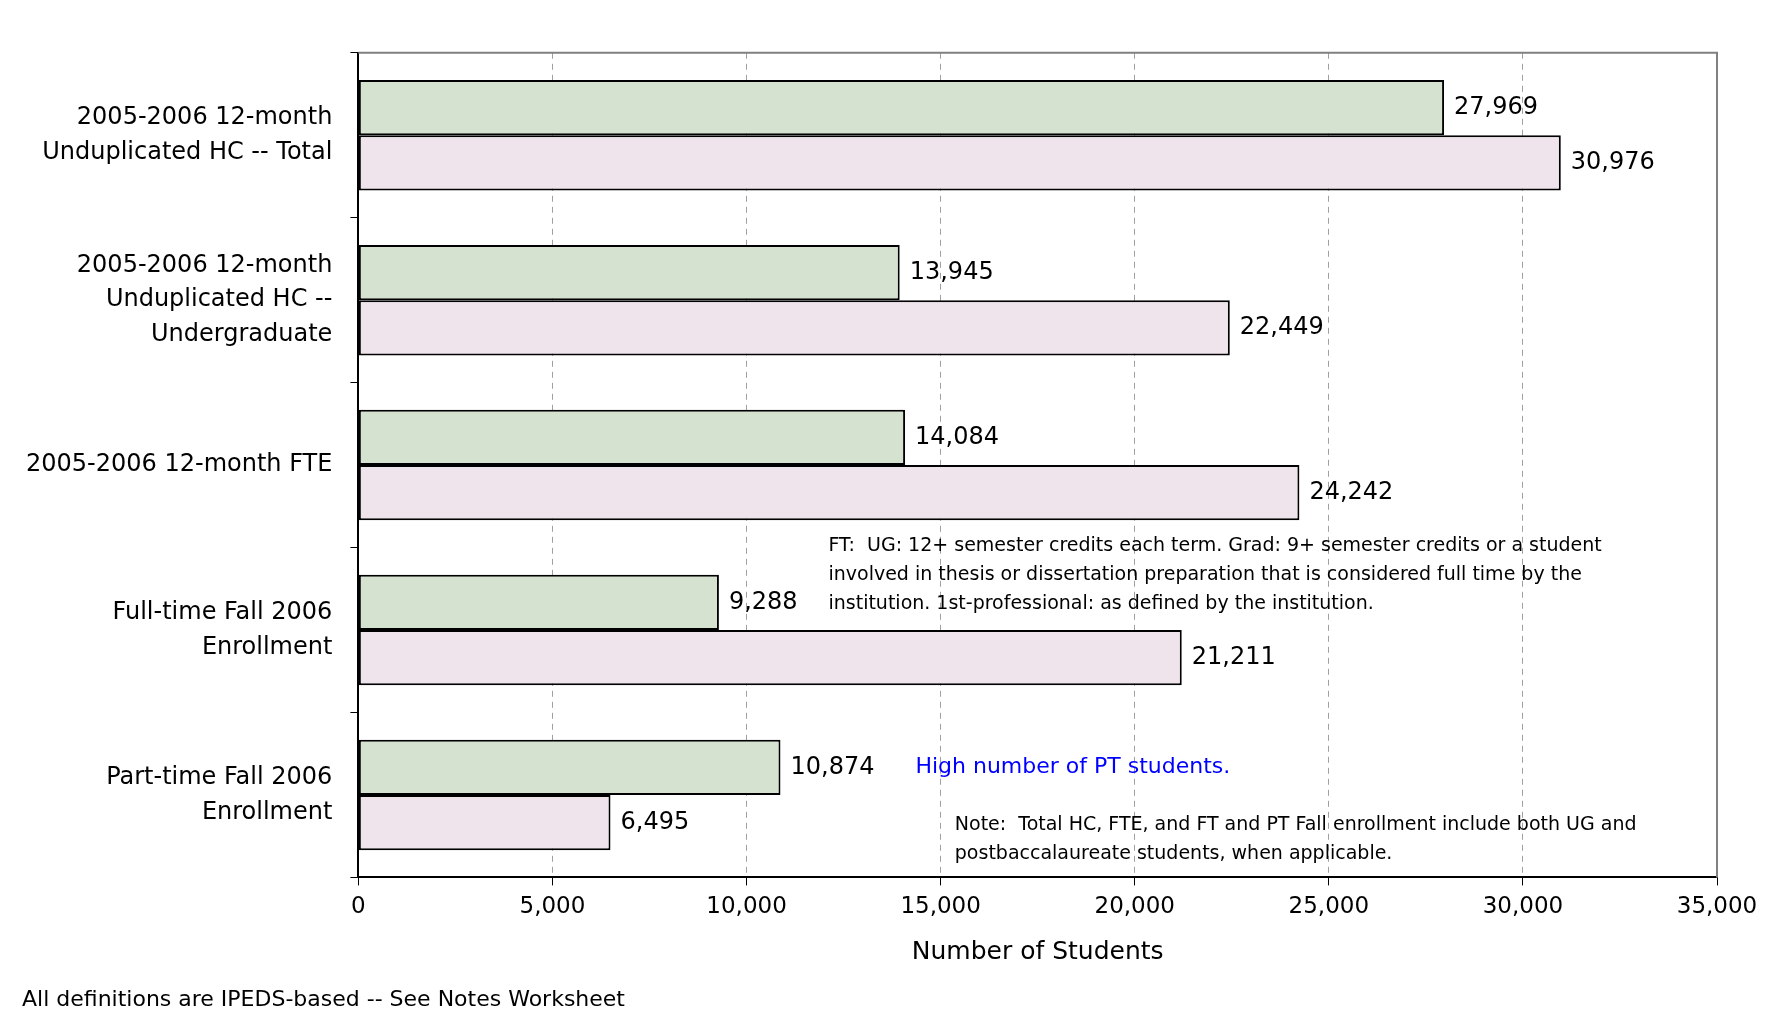 This screenshot has width=1787, height=1011. What do you see at coordinates (358, 905) in the screenshot?
I see `x-tick-label: 0` at bounding box center [358, 905].